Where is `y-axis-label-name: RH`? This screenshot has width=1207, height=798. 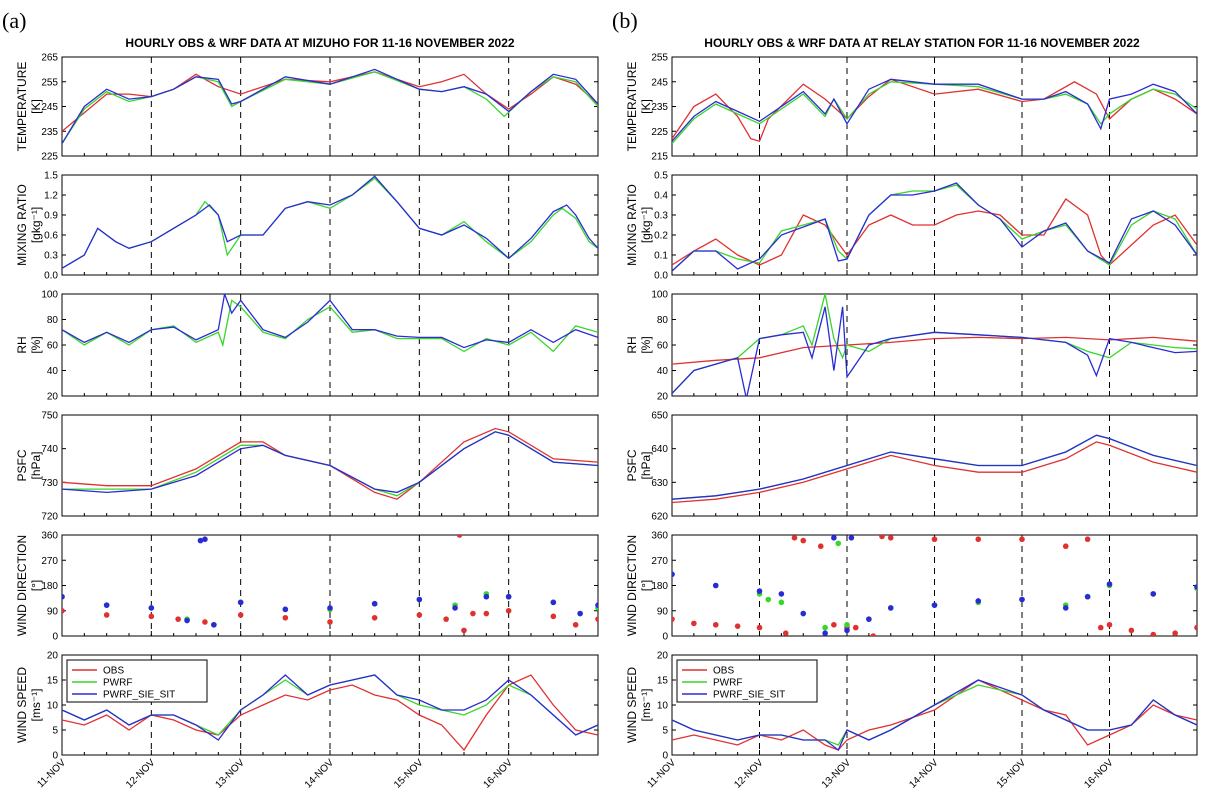
y-axis-label-name: RH is located at coordinates (632, 344).